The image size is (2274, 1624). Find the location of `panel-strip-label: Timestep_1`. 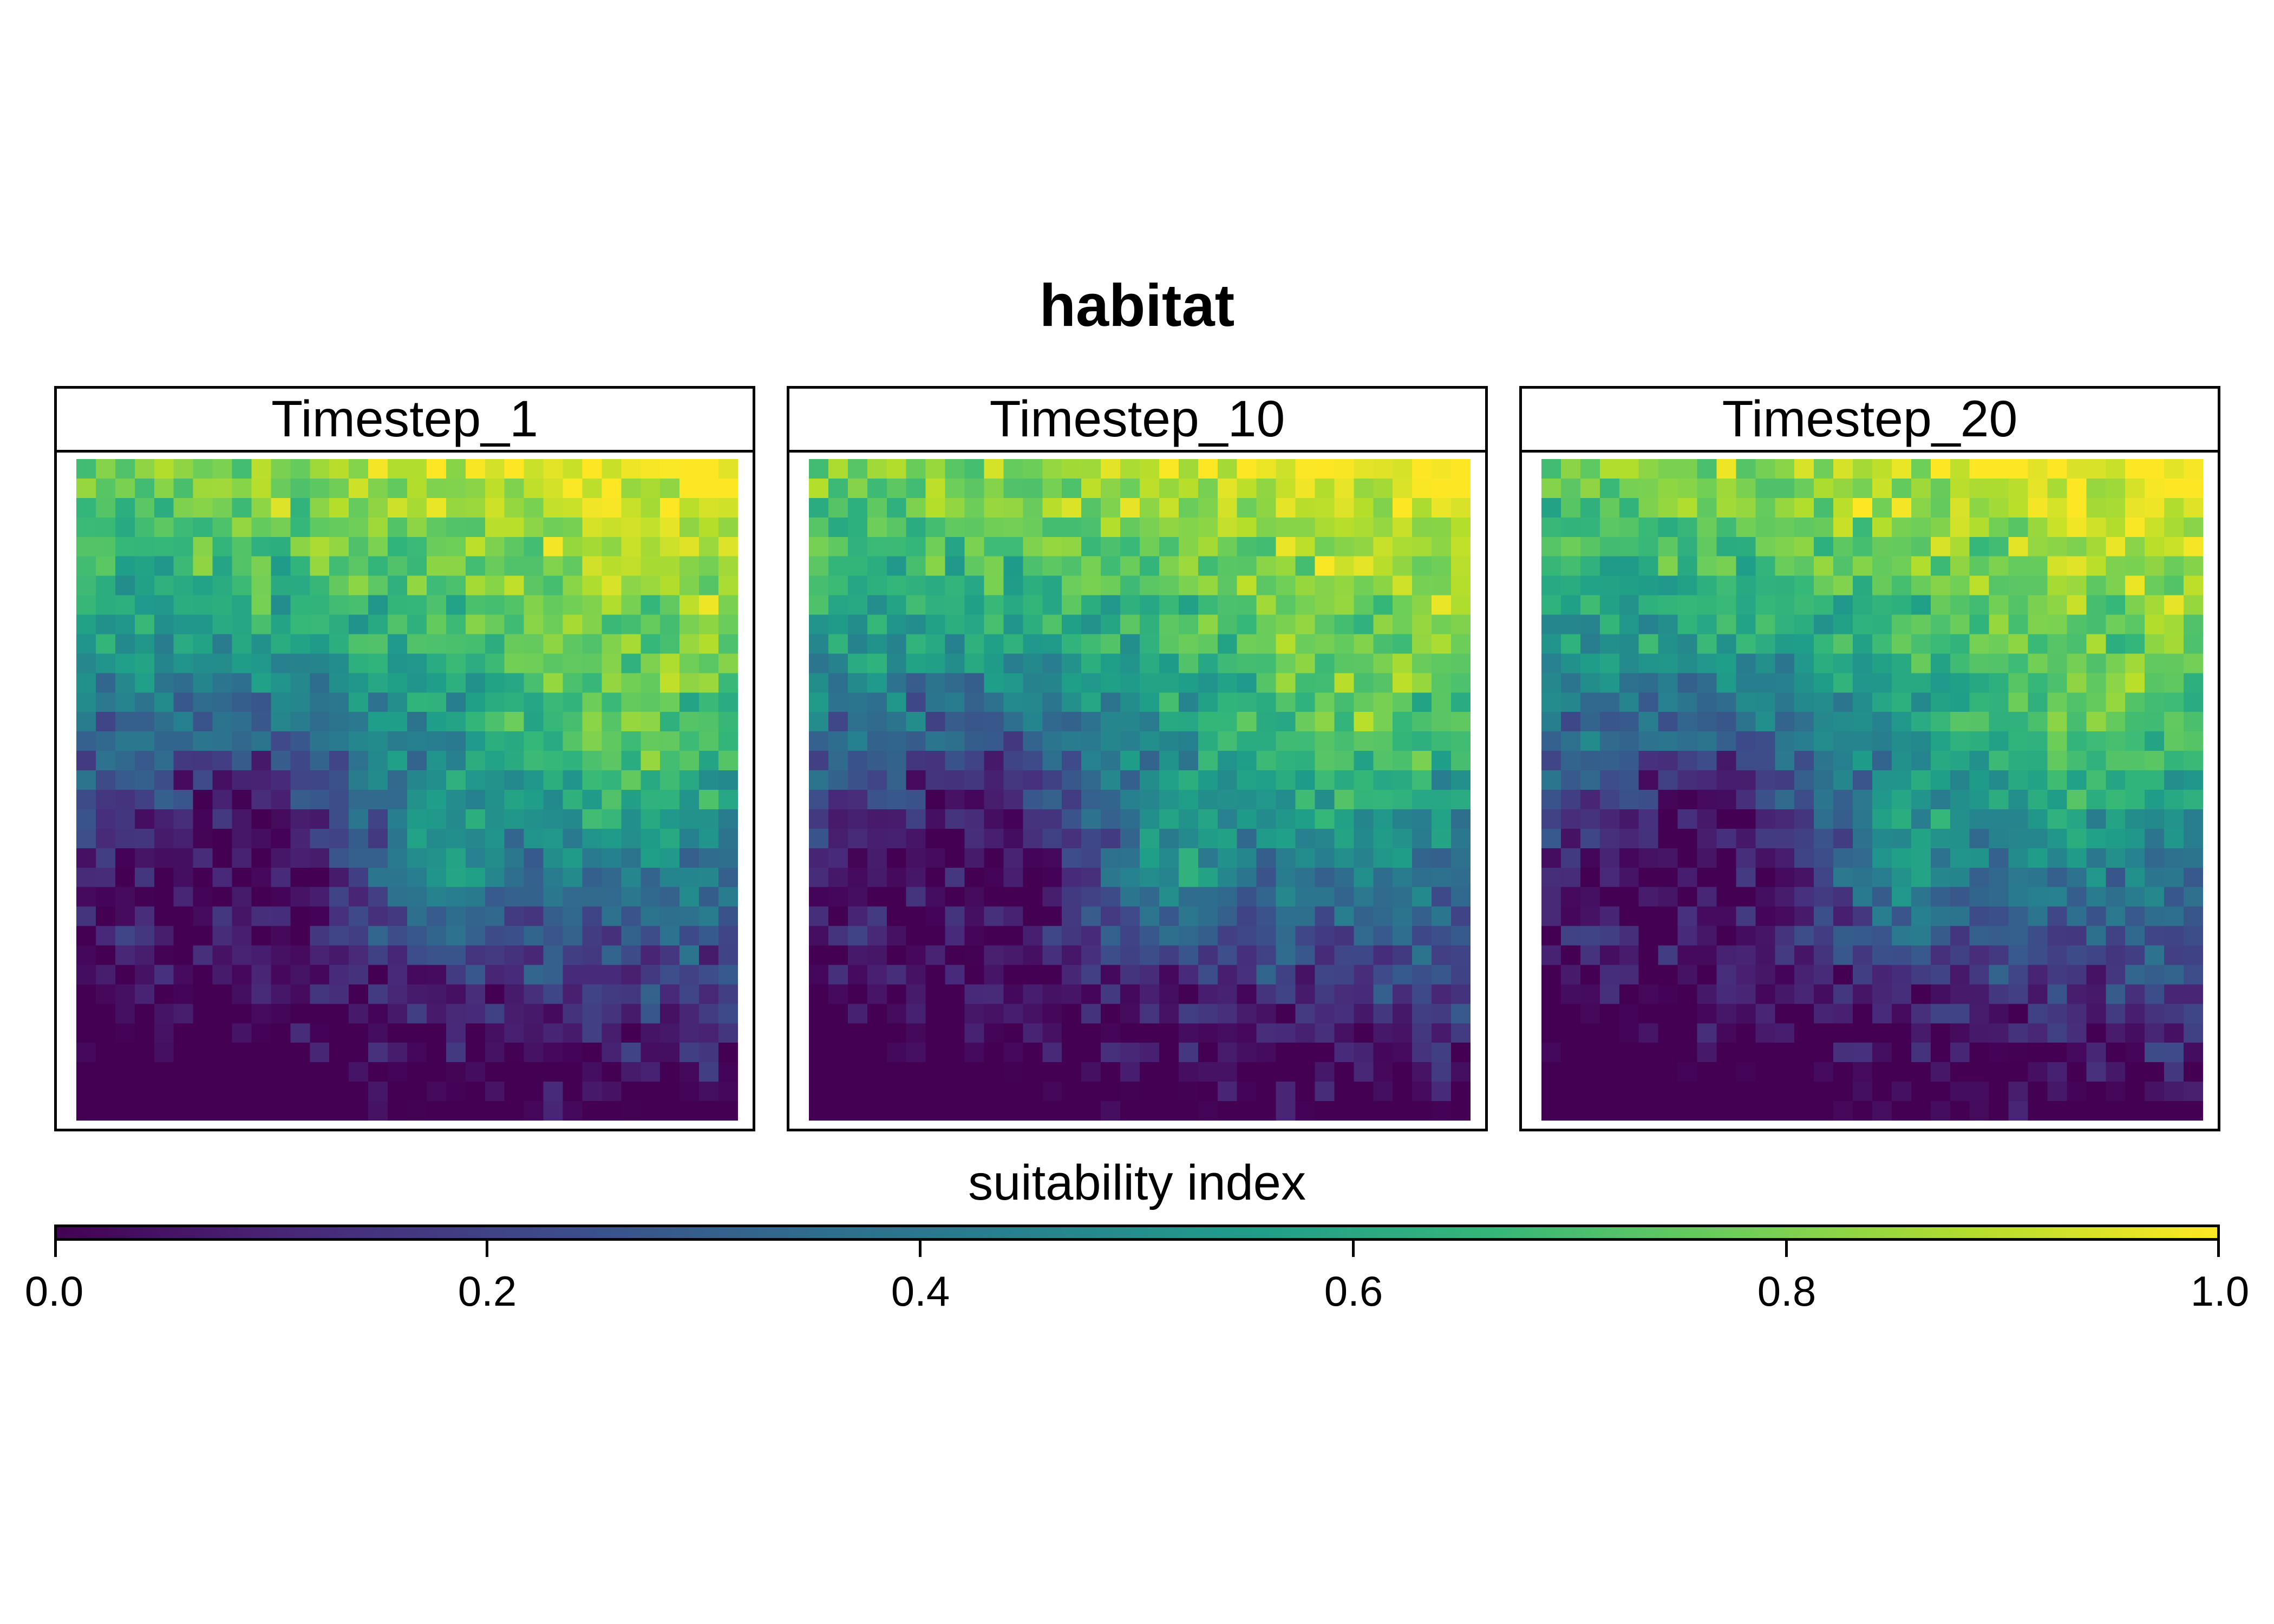

panel-strip-label: Timestep_1 is located at coordinates (405, 421).